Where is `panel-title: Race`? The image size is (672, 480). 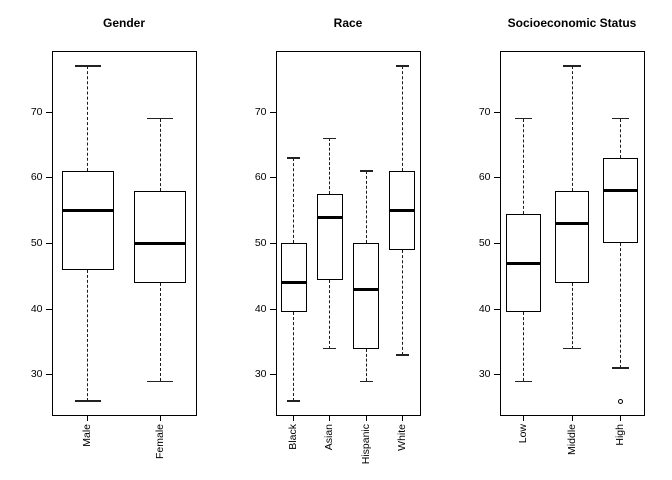 panel-title: Race is located at coordinates (348, 23).